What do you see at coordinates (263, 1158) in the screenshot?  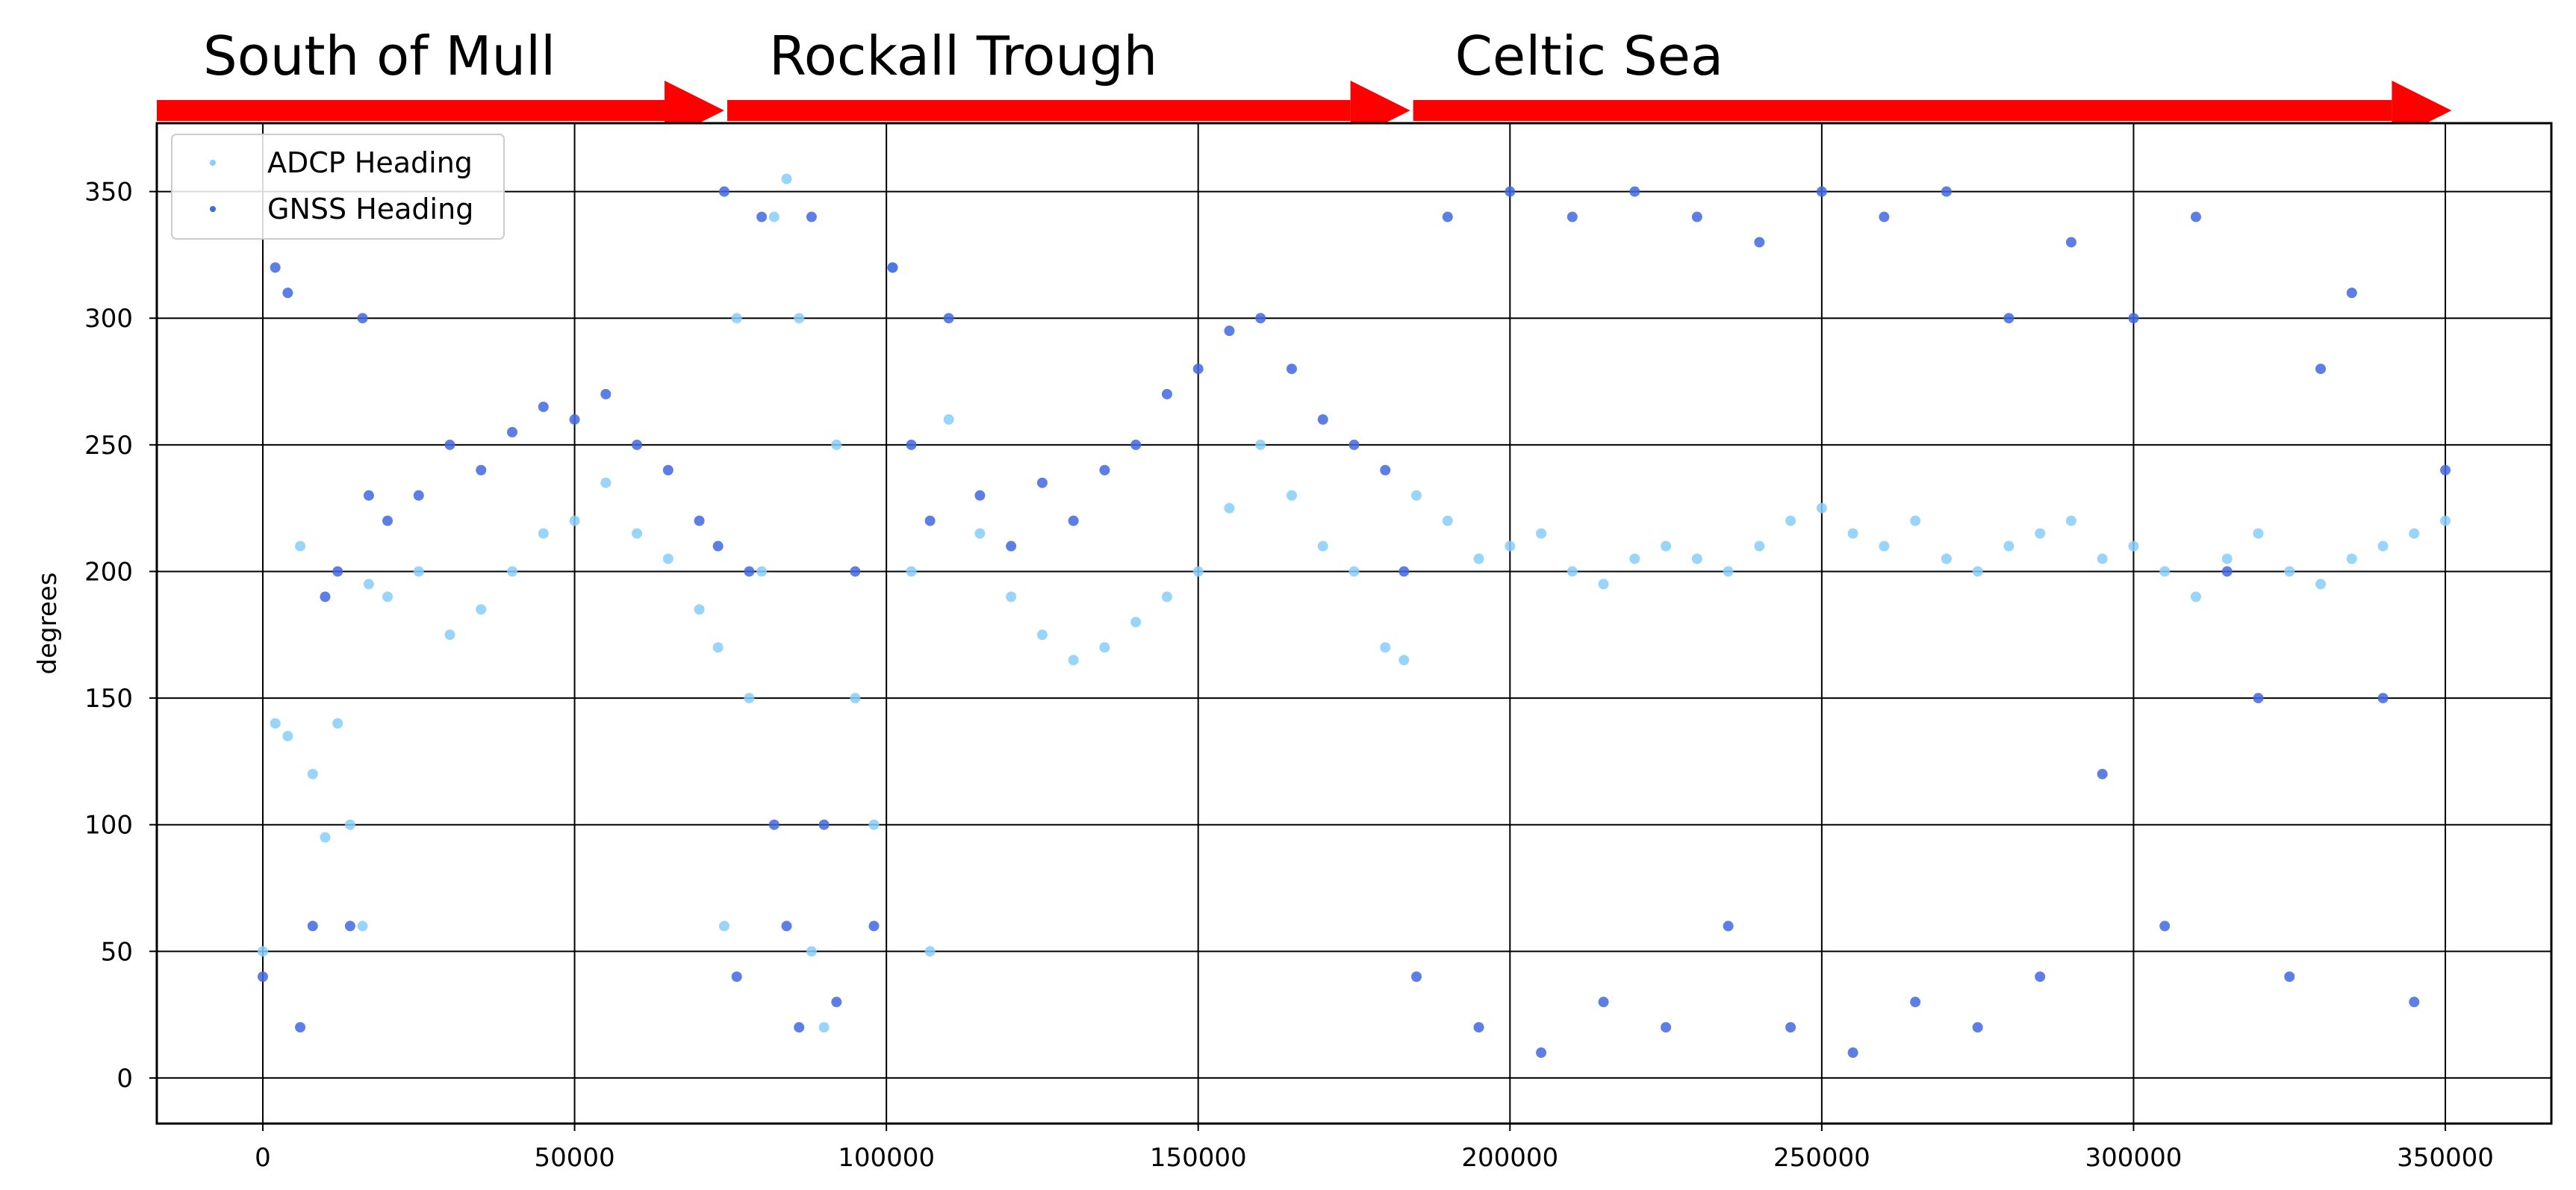 I see `x-tick-label: 0` at bounding box center [263, 1158].